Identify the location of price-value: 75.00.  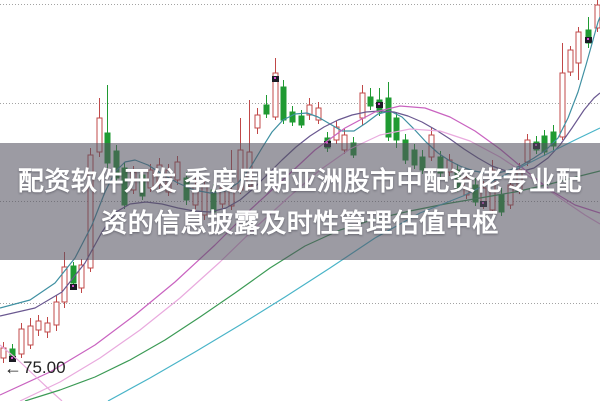
(44, 367).